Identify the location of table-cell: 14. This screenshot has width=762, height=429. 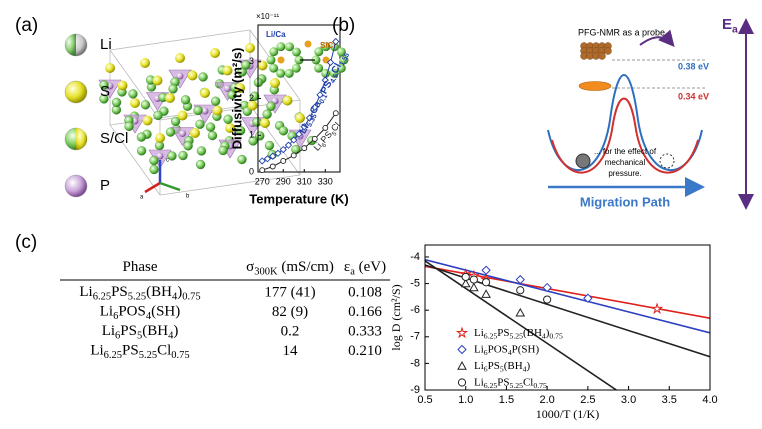
(291, 351).